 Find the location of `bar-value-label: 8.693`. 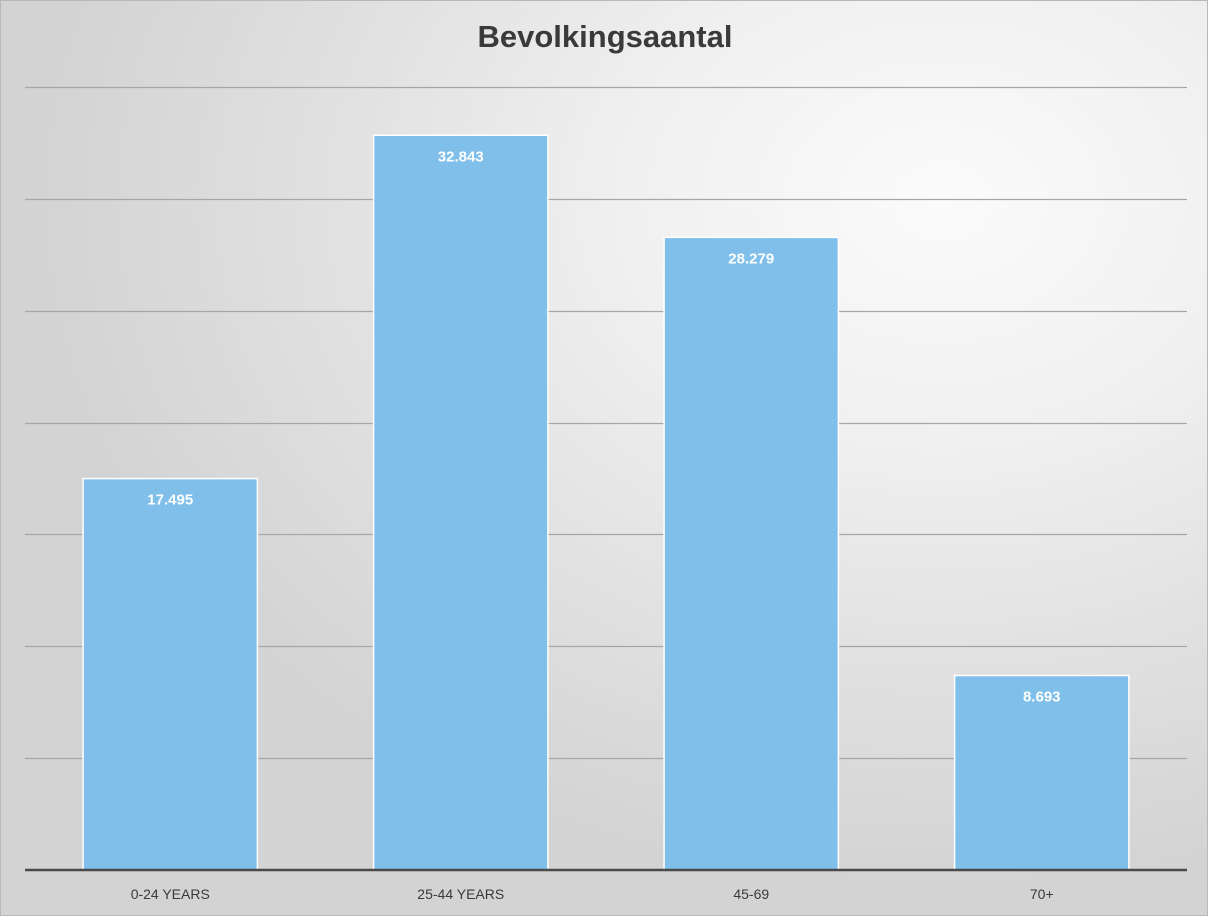

bar-value-label: 8.693 is located at coordinates (1042, 697).